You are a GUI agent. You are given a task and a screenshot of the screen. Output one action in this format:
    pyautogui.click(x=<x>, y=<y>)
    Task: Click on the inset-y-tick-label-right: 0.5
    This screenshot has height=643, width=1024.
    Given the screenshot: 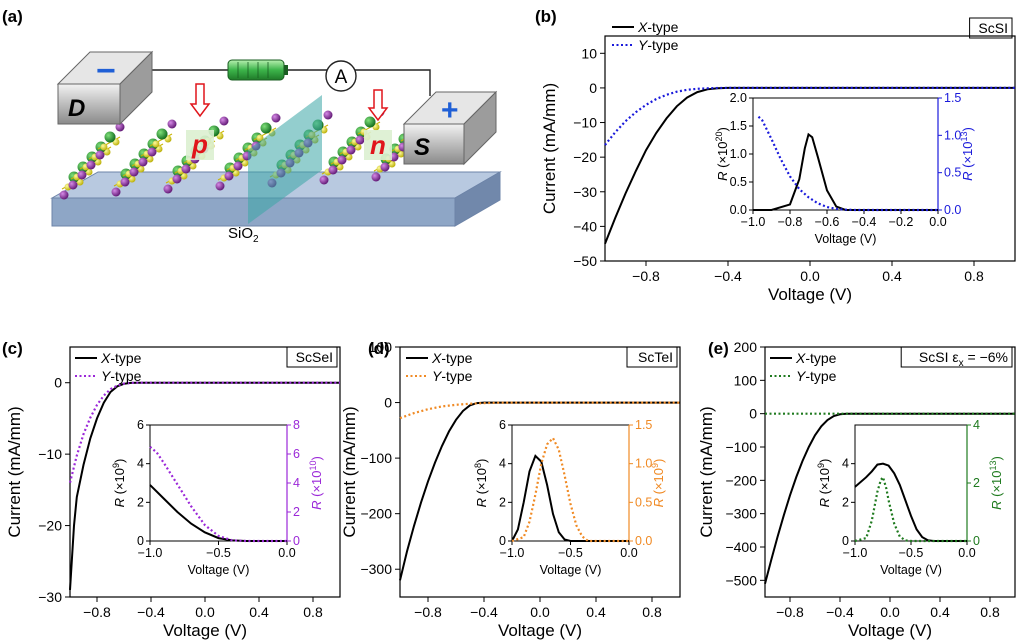 What is the action you would take?
    pyautogui.click(x=952, y=173)
    